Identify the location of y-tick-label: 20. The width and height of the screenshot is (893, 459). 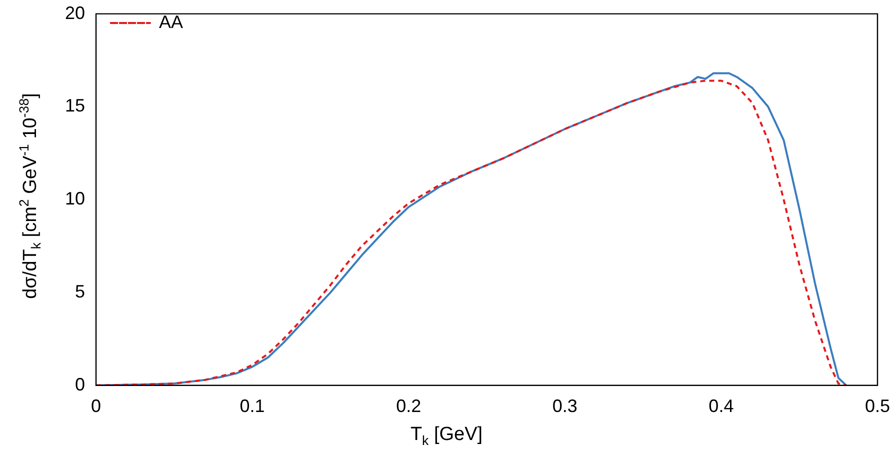
(75, 12).